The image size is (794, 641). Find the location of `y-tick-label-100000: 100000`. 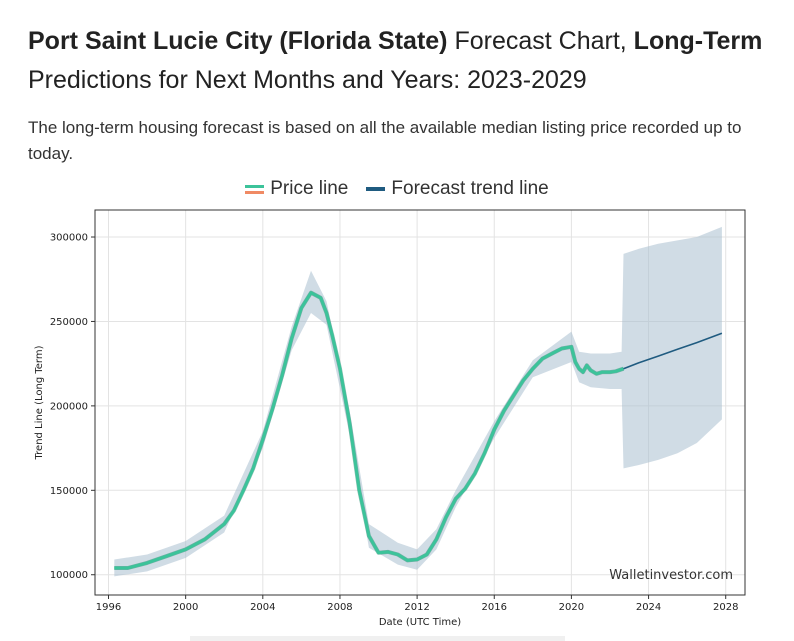

y-tick-label-100000: 100000 is located at coordinates (69, 575).